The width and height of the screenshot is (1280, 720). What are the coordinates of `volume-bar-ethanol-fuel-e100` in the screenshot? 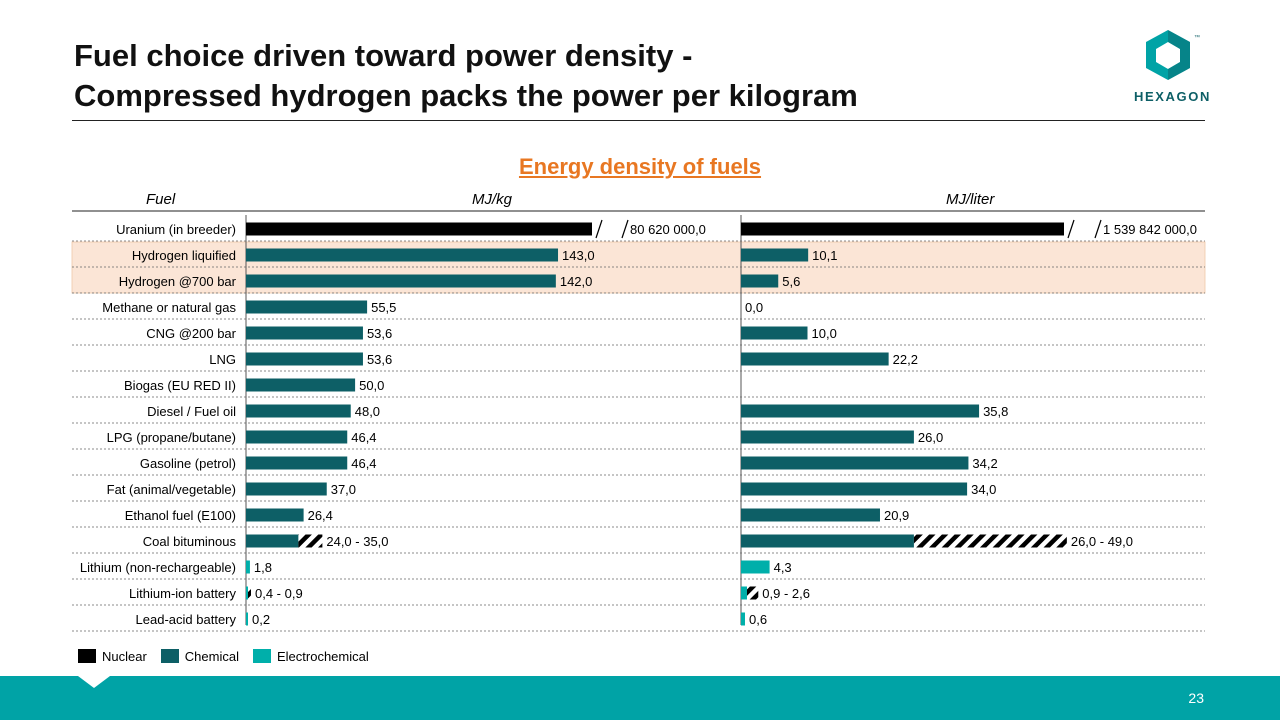 It's located at (810, 515).